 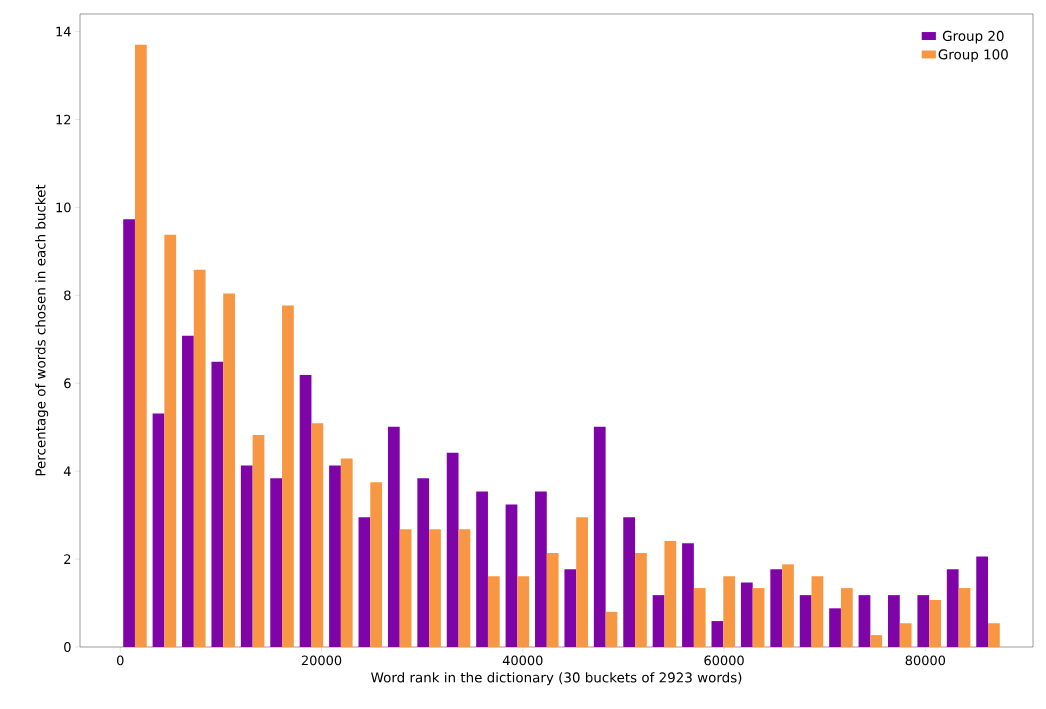 What do you see at coordinates (67, 295) in the screenshot?
I see `y-tick-label: 8` at bounding box center [67, 295].